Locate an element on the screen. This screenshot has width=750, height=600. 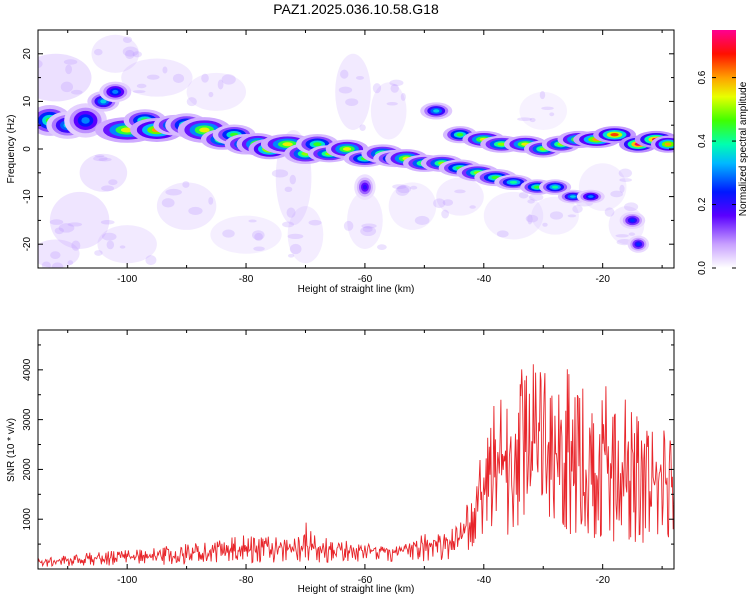
heat-y-tick-label: 10 is located at coordinates (27, 101).